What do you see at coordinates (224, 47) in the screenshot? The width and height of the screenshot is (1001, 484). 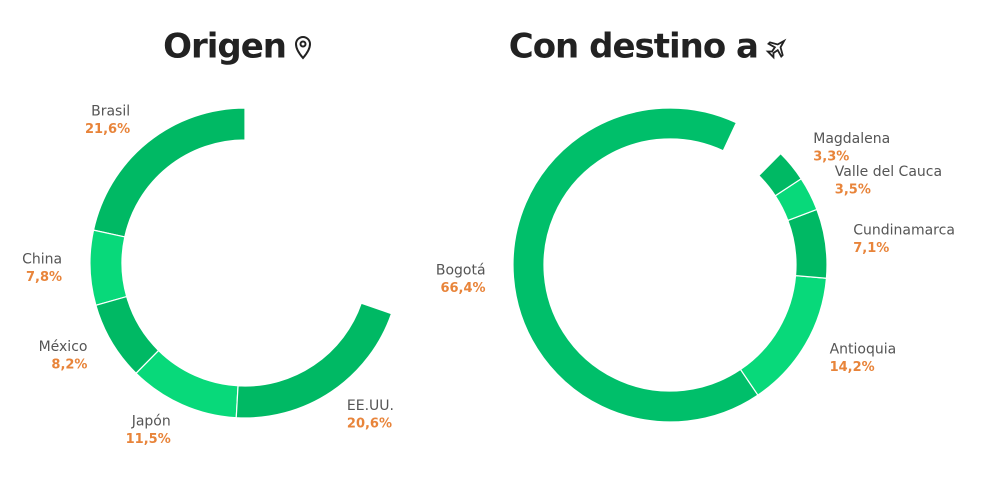 I see `chart-title: Origen` at bounding box center [224, 47].